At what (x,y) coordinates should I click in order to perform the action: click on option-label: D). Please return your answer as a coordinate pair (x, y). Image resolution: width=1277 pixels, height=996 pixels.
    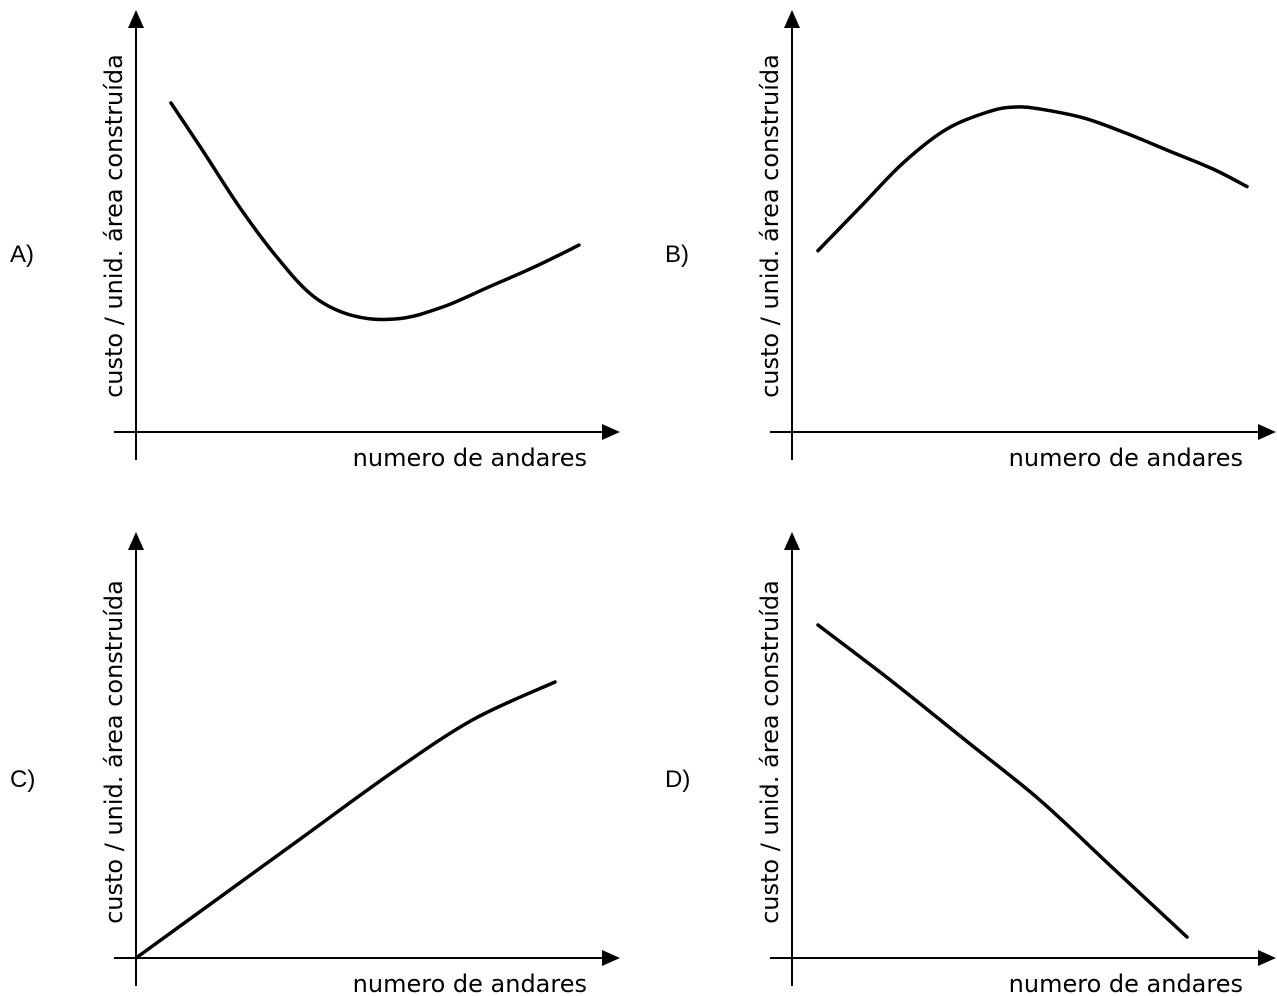
    Looking at the image, I should click on (677, 779).